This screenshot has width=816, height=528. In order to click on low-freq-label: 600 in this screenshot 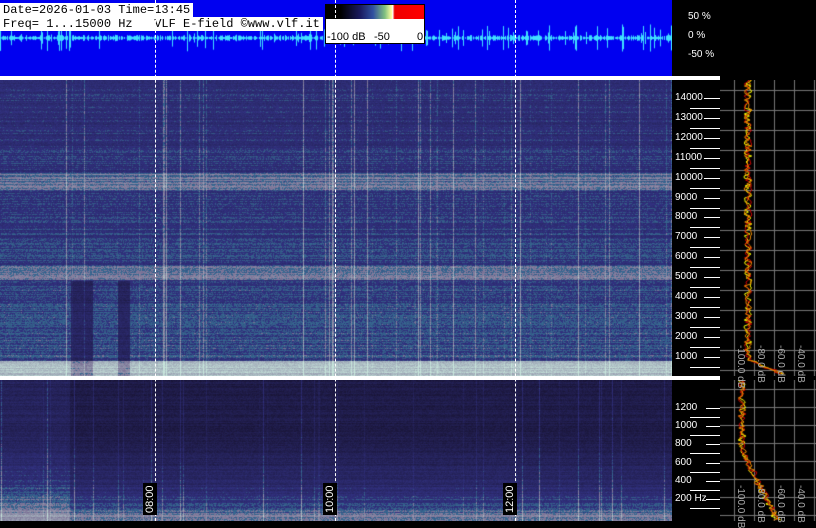, I will do `click(683, 462)`.